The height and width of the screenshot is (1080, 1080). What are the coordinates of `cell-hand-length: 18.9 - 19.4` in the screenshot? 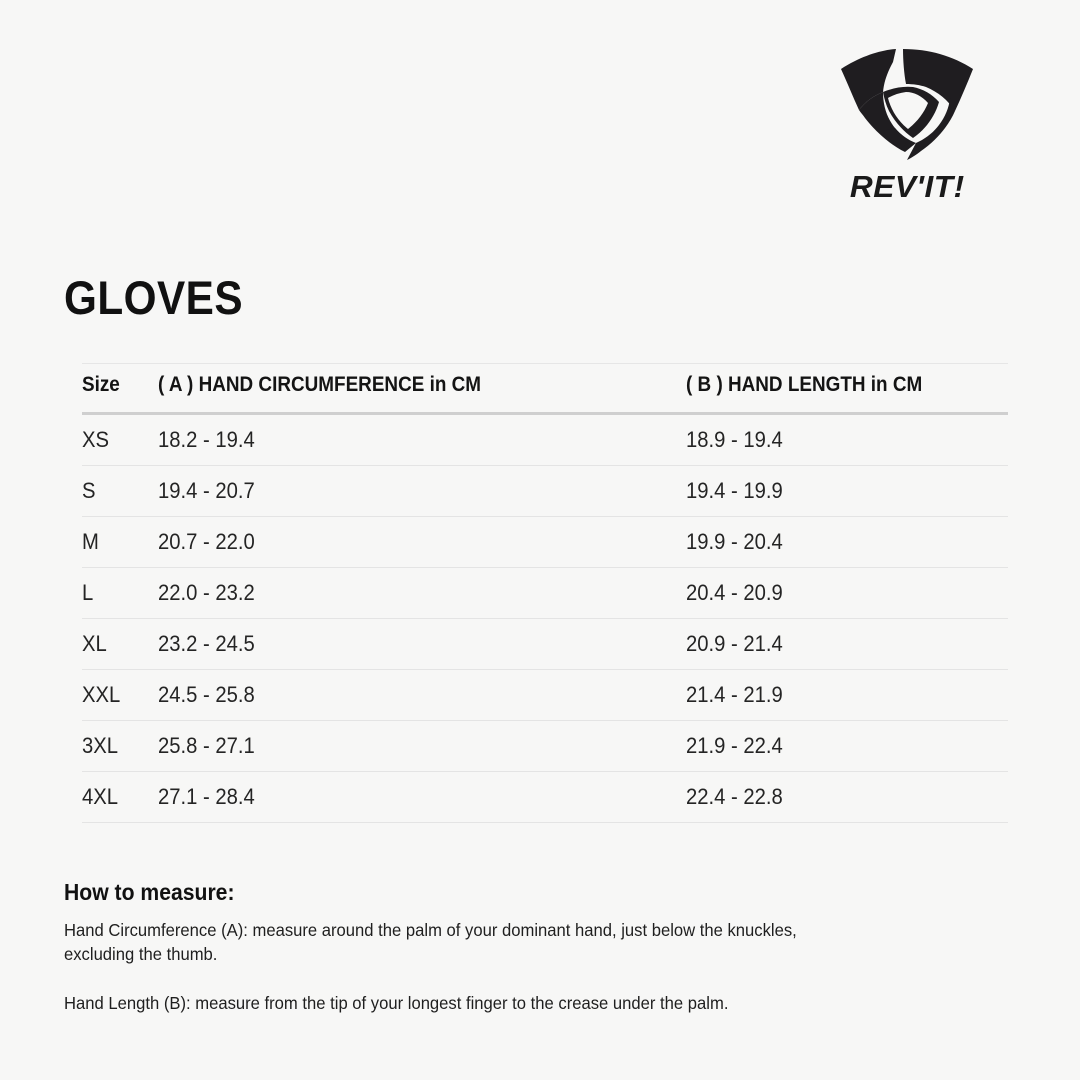 It's located at (847, 439).